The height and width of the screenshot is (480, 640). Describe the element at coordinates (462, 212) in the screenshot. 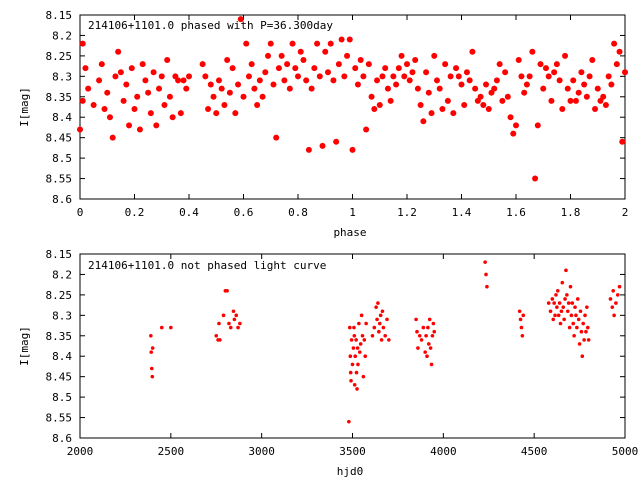

I see `x-tick-label: 1.4` at that location.